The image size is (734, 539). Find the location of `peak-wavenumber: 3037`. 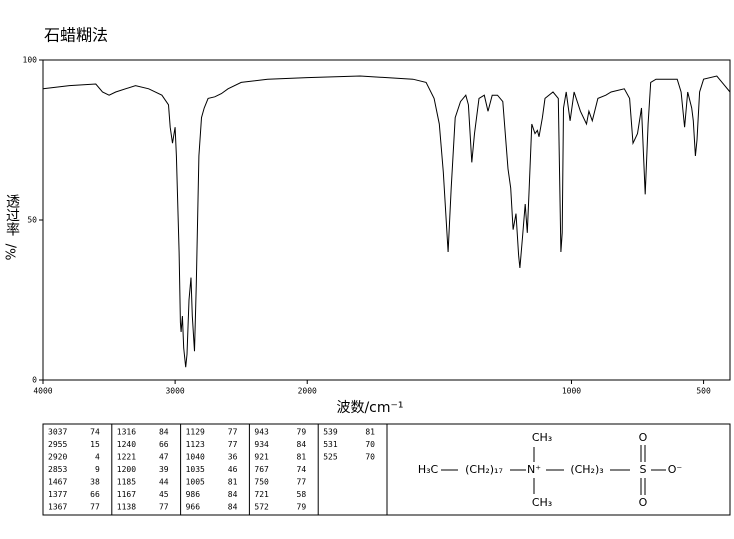

peak-wavenumber: 3037 is located at coordinates (57, 432).